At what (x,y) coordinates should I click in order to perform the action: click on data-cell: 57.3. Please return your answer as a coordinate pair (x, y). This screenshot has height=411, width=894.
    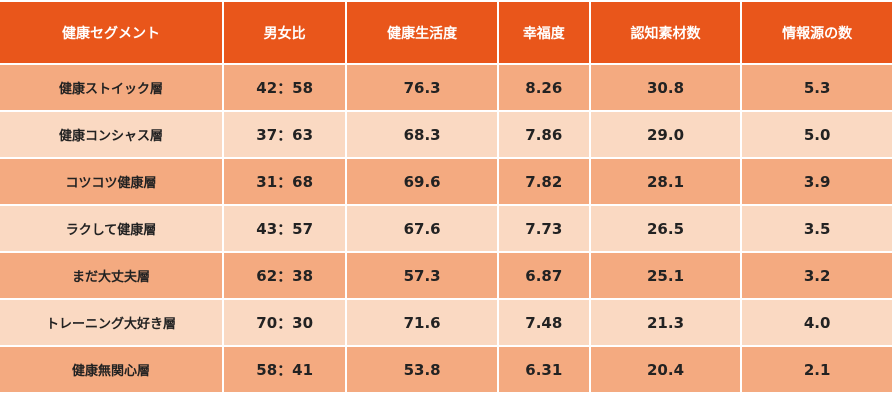
    Looking at the image, I should click on (422, 275).